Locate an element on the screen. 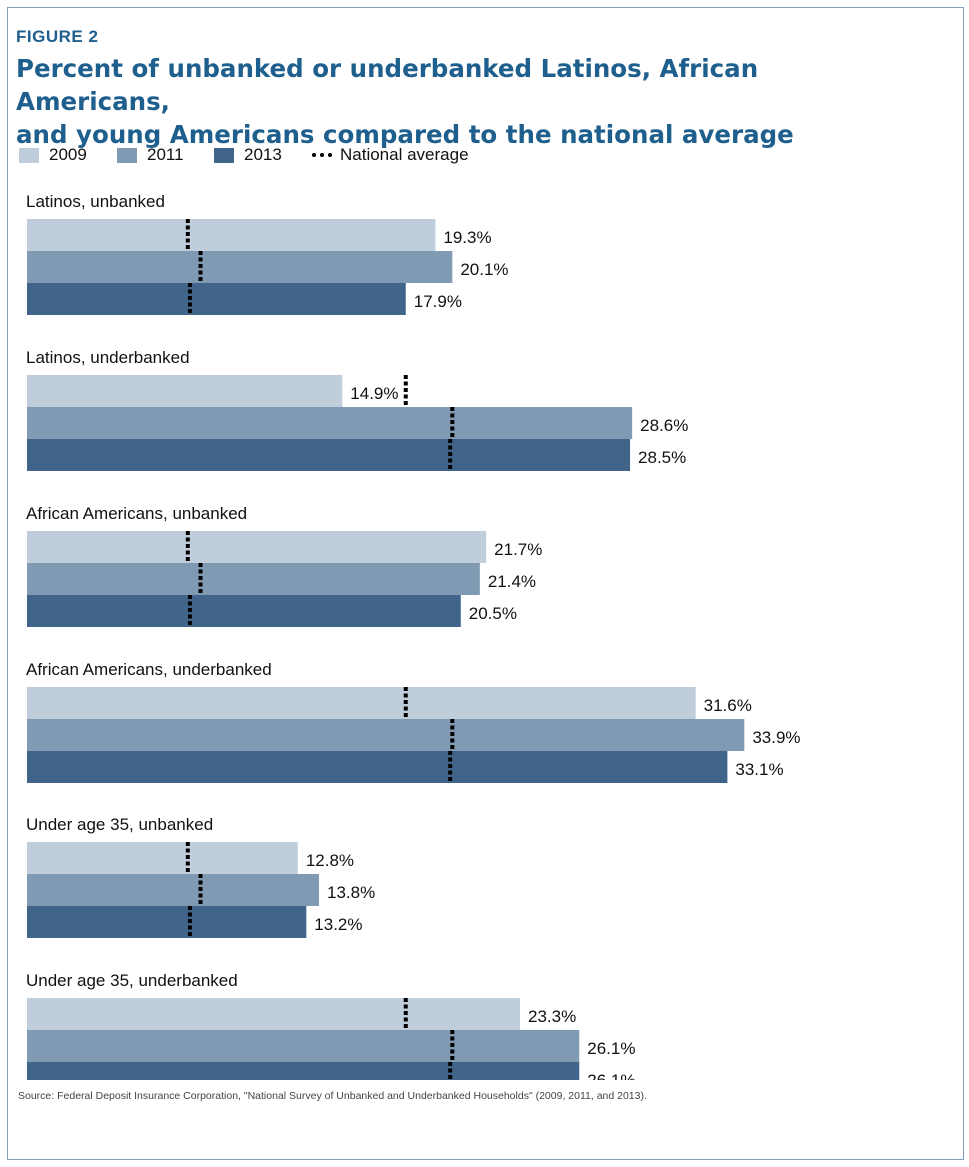 The height and width of the screenshot is (1167, 969). legend-label-2011: 2011 is located at coordinates (165, 154).